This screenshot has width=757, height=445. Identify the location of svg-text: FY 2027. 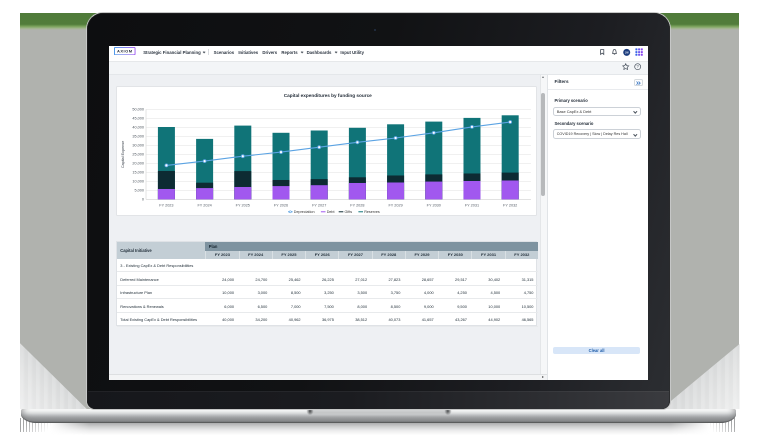
(320, 205).